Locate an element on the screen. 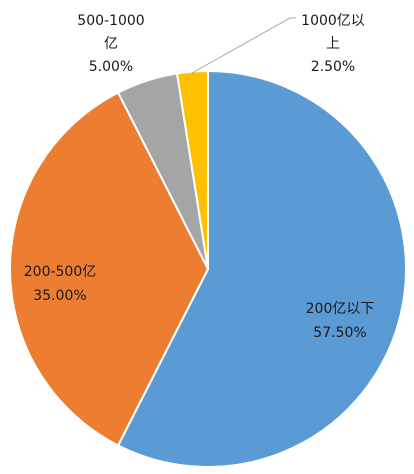 This screenshot has width=414, height=474. percent-label: 5.00% is located at coordinates (111, 67).